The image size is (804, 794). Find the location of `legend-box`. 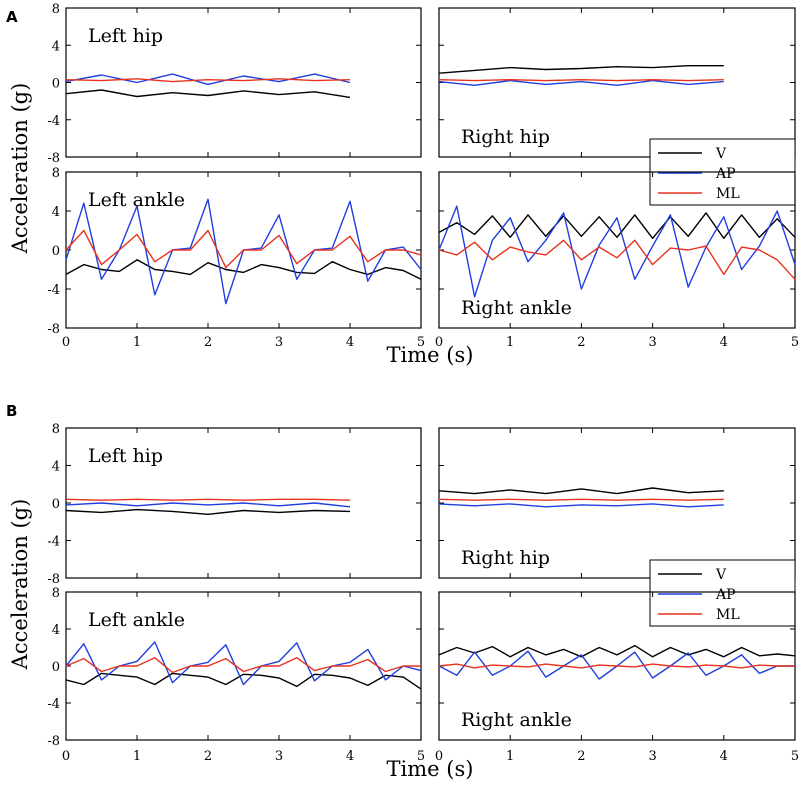

legend-box is located at coordinates (722, 593).